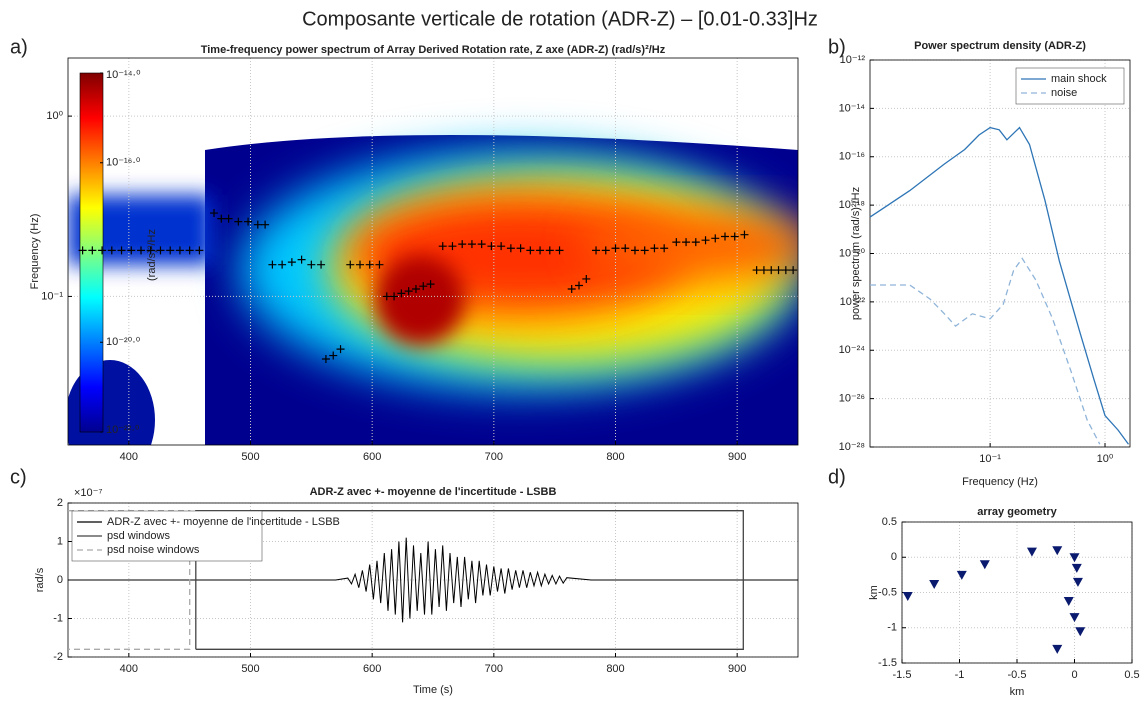  Describe the element at coordinates (88, 493) in the screenshot. I see `y-multiplier: ×10⁻⁷` at that location.